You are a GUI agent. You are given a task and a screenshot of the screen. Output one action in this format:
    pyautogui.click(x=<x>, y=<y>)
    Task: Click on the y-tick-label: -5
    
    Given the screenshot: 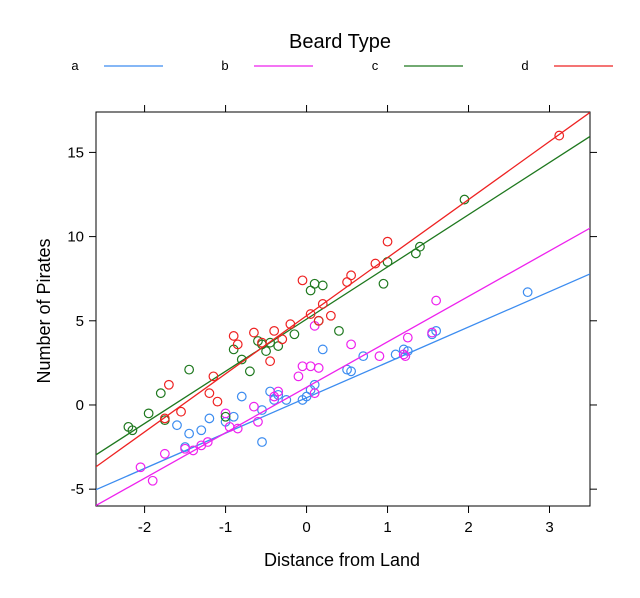 What is the action you would take?
    pyautogui.click(x=77, y=489)
    